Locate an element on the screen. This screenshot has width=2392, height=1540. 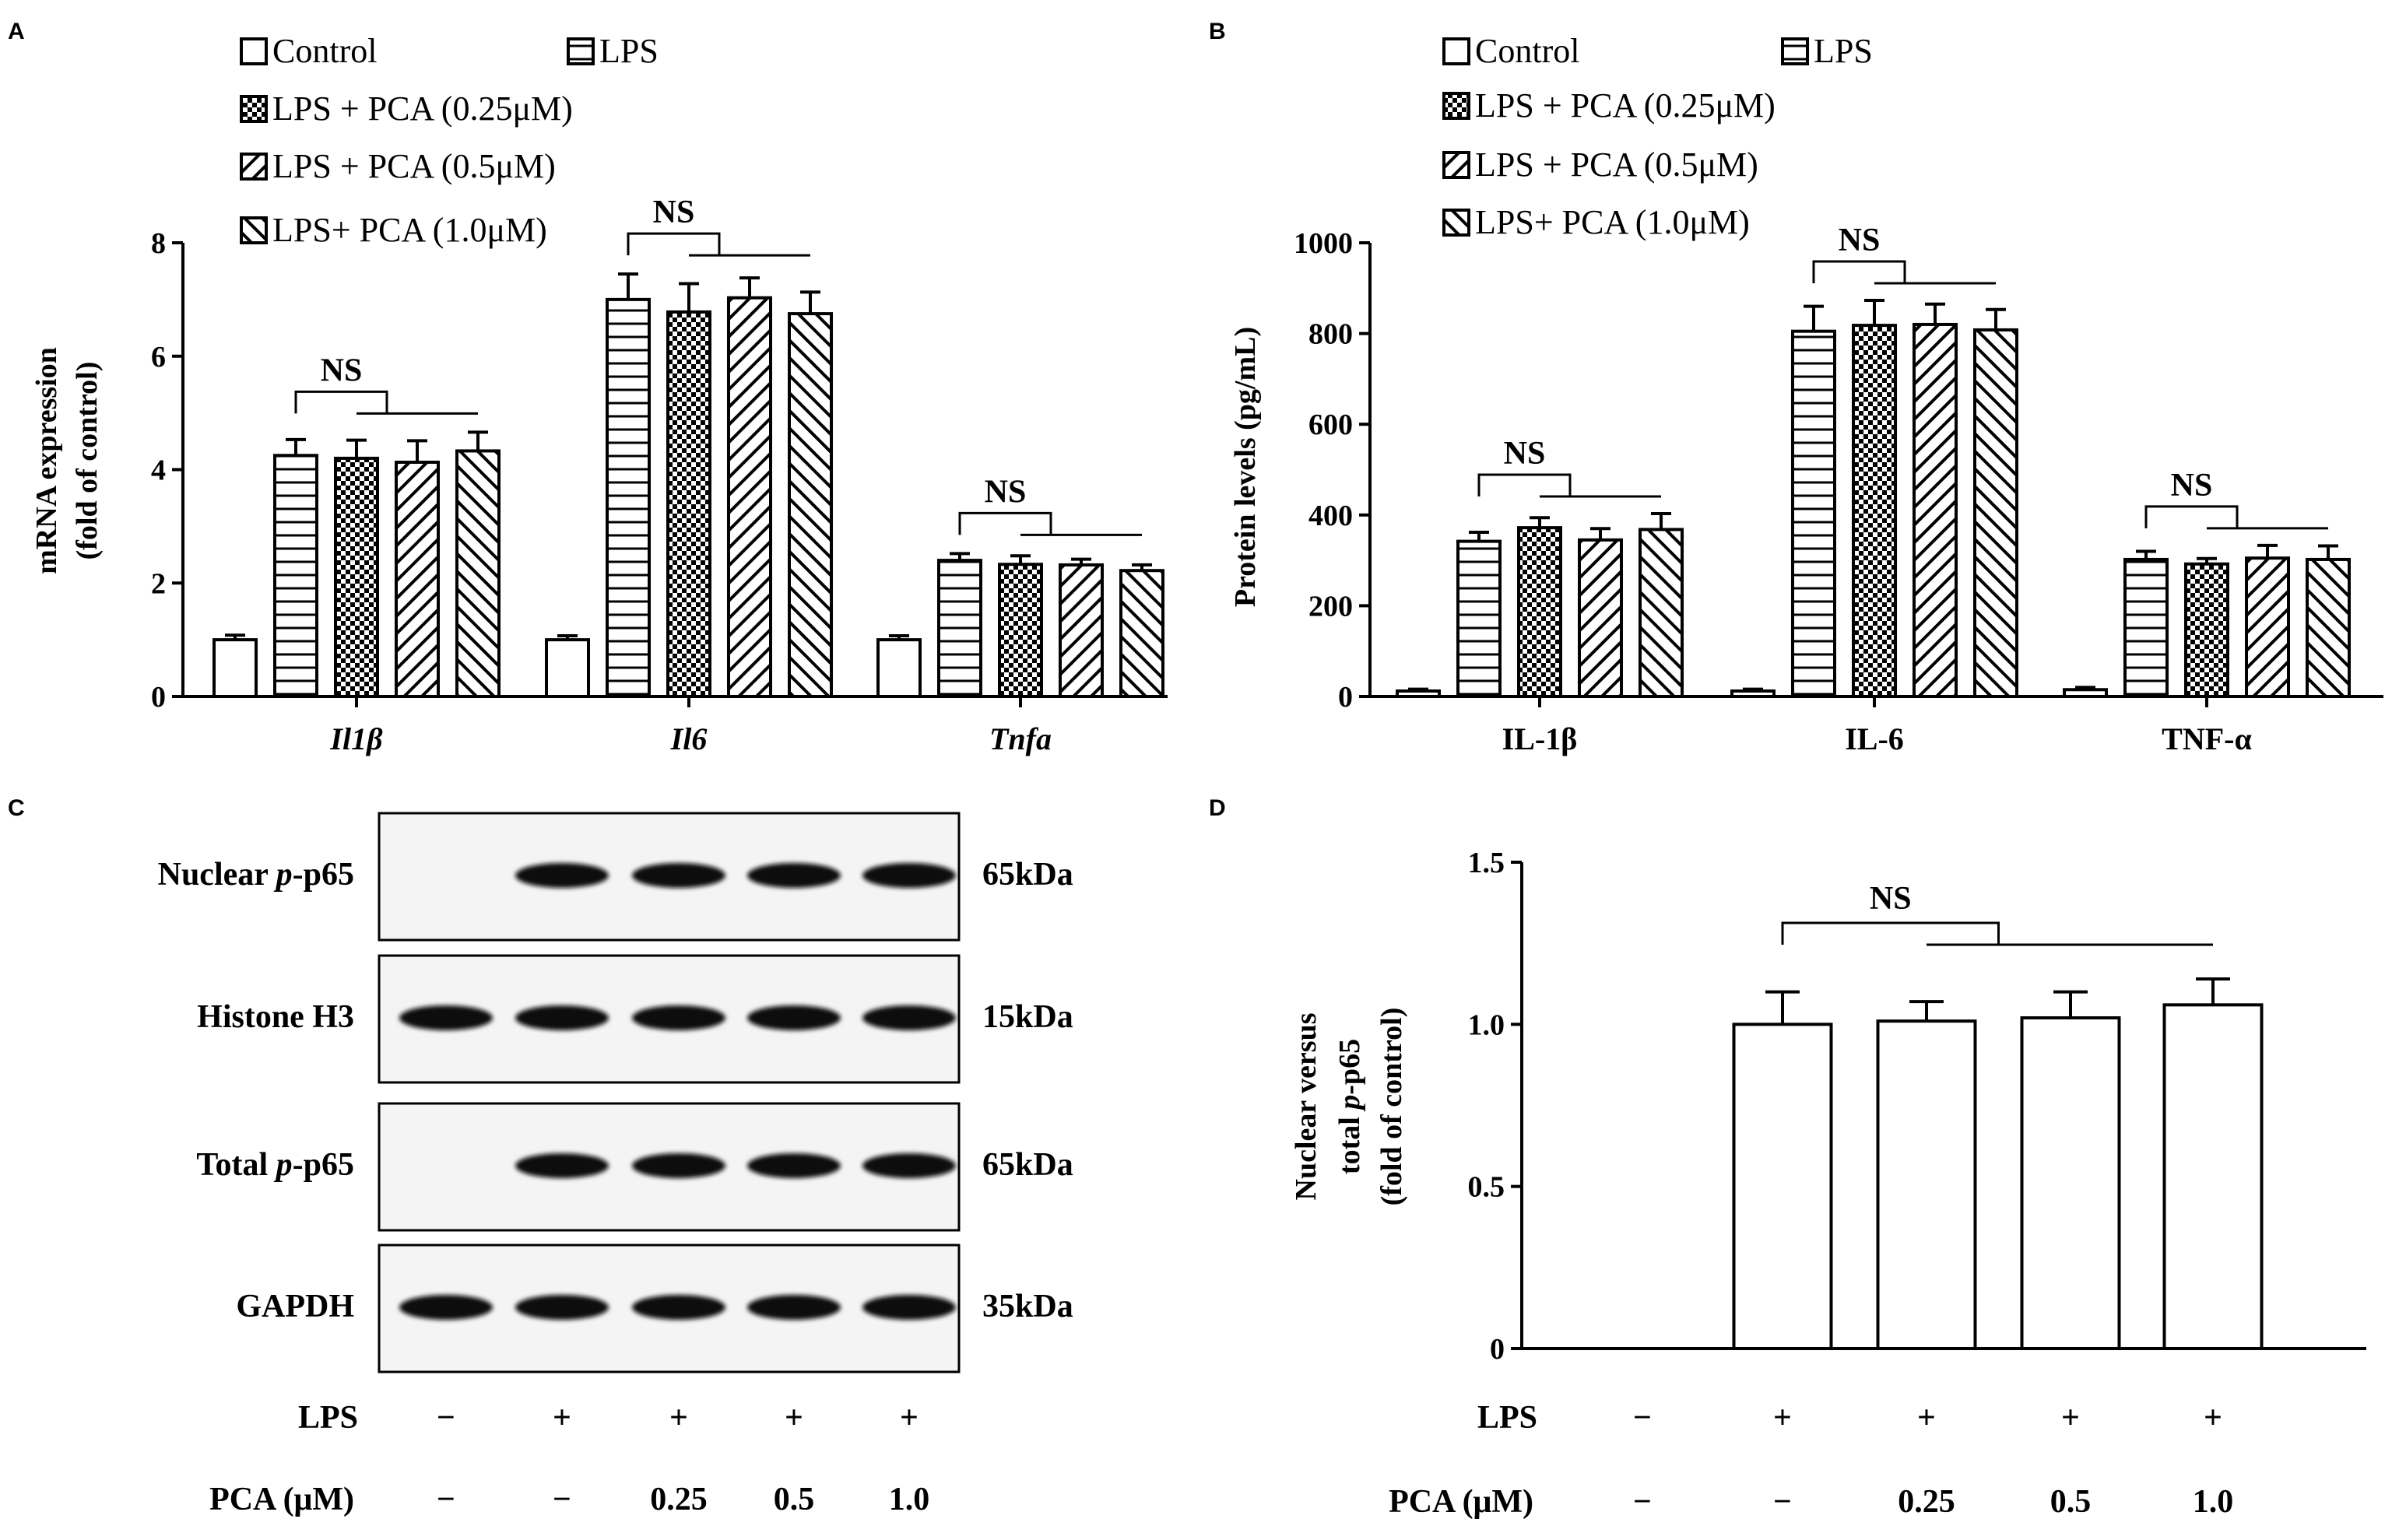
blot-row-label: Total p-p65 is located at coordinates (275, 1165).